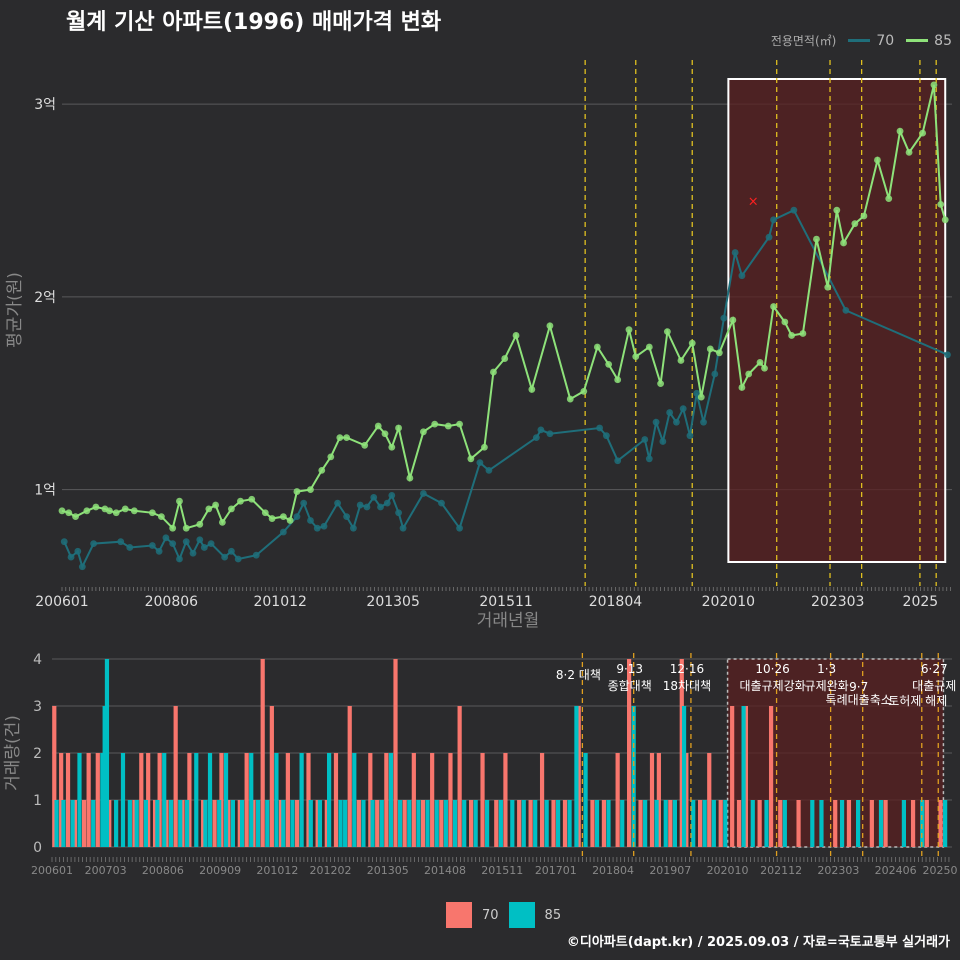 Image resolution: width=960 pixels, height=960 pixels. I want to click on policy-date-label: 1·3, so click(826, 669).